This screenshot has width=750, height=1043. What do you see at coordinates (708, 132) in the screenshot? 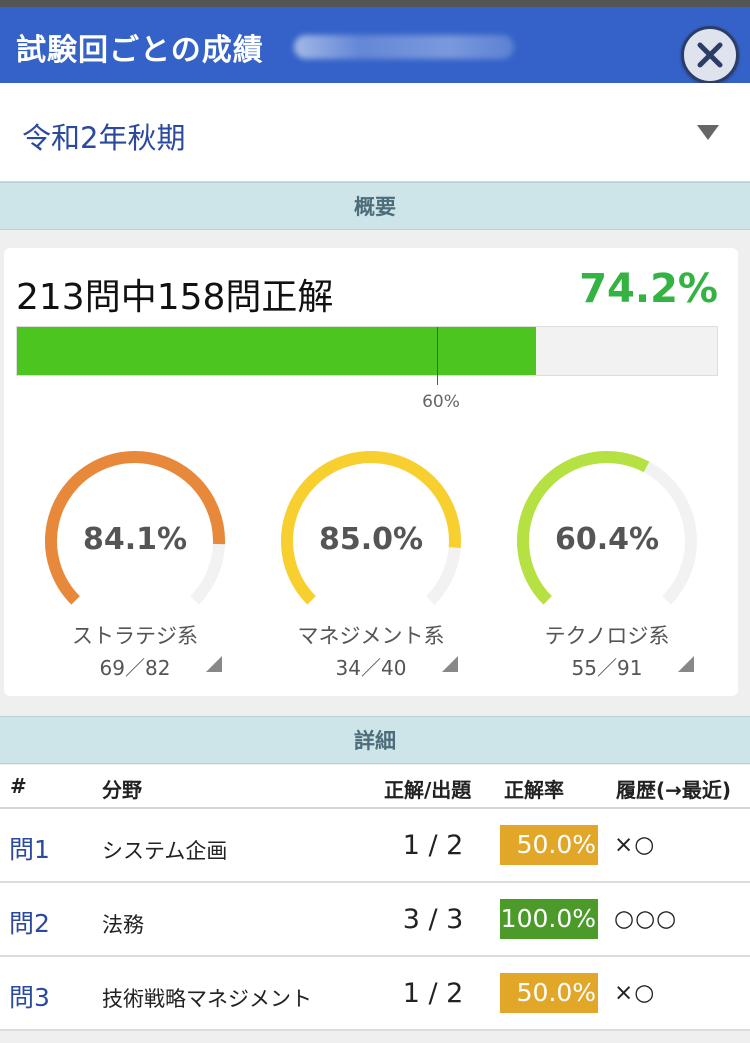
I see `chevron-down-icon` at bounding box center [708, 132].